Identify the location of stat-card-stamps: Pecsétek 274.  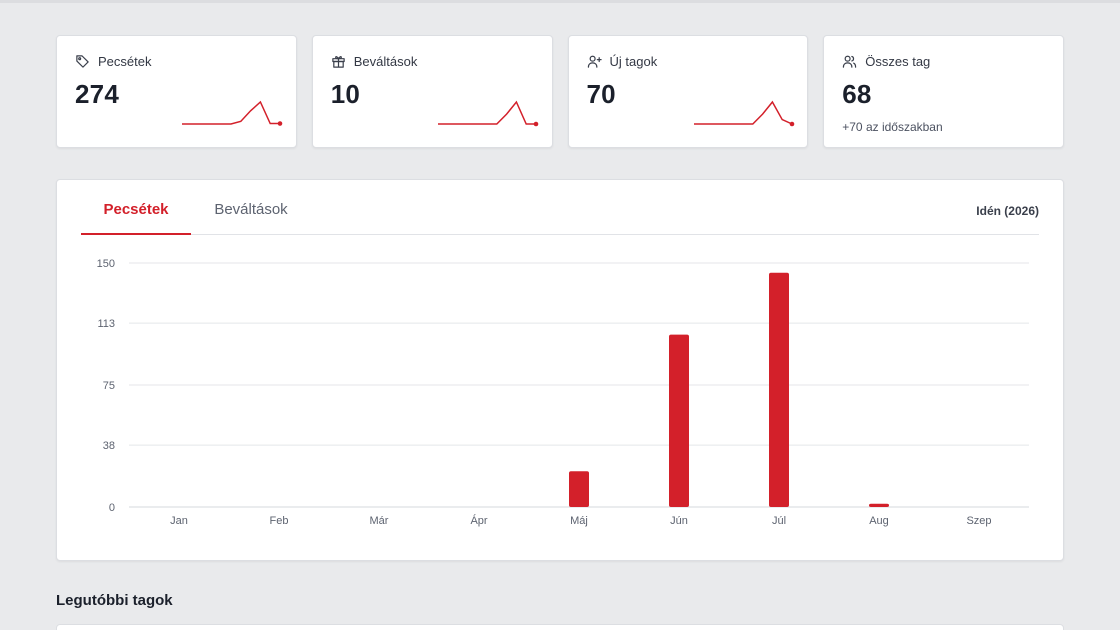
(176, 91).